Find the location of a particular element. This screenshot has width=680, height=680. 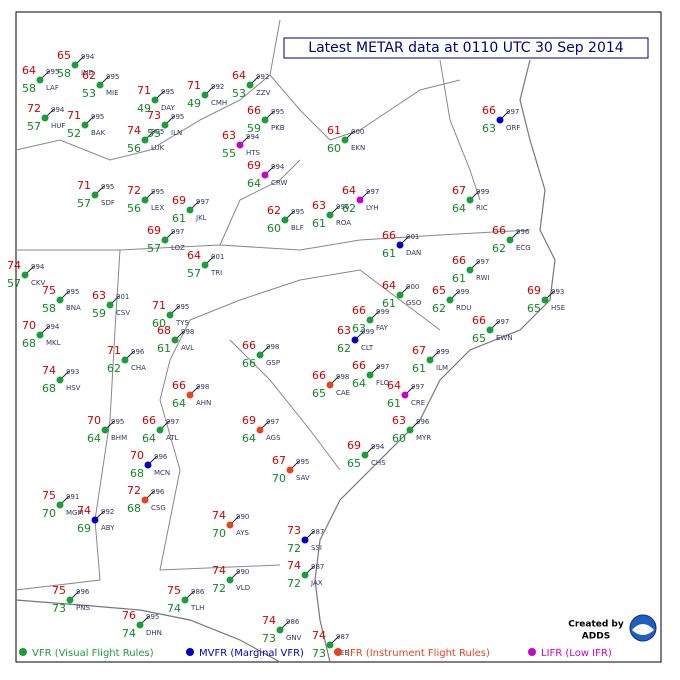

pressure: 986 is located at coordinates (198, 592).